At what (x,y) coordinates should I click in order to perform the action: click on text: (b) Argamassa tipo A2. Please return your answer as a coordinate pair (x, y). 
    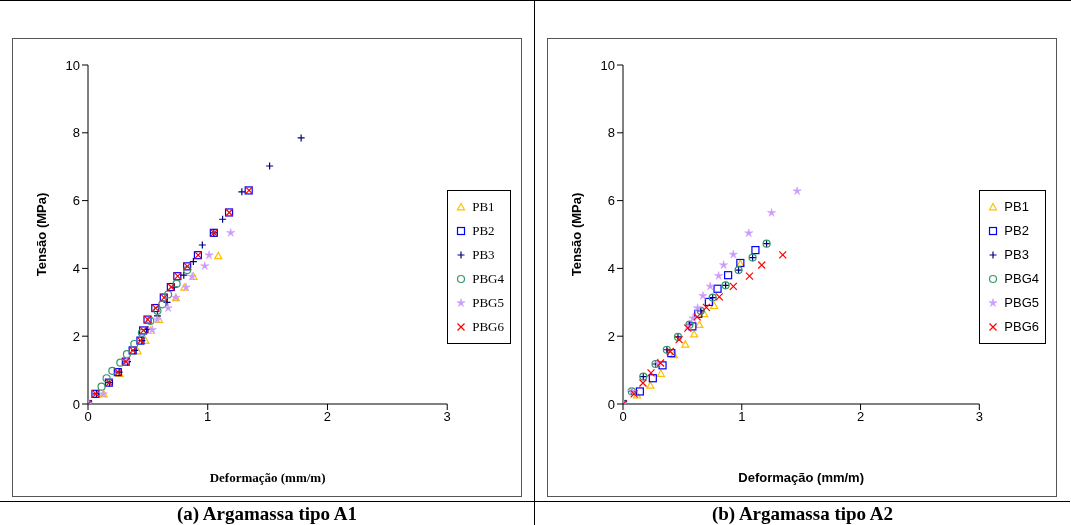
    Looking at the image, I should click on (802, 513).